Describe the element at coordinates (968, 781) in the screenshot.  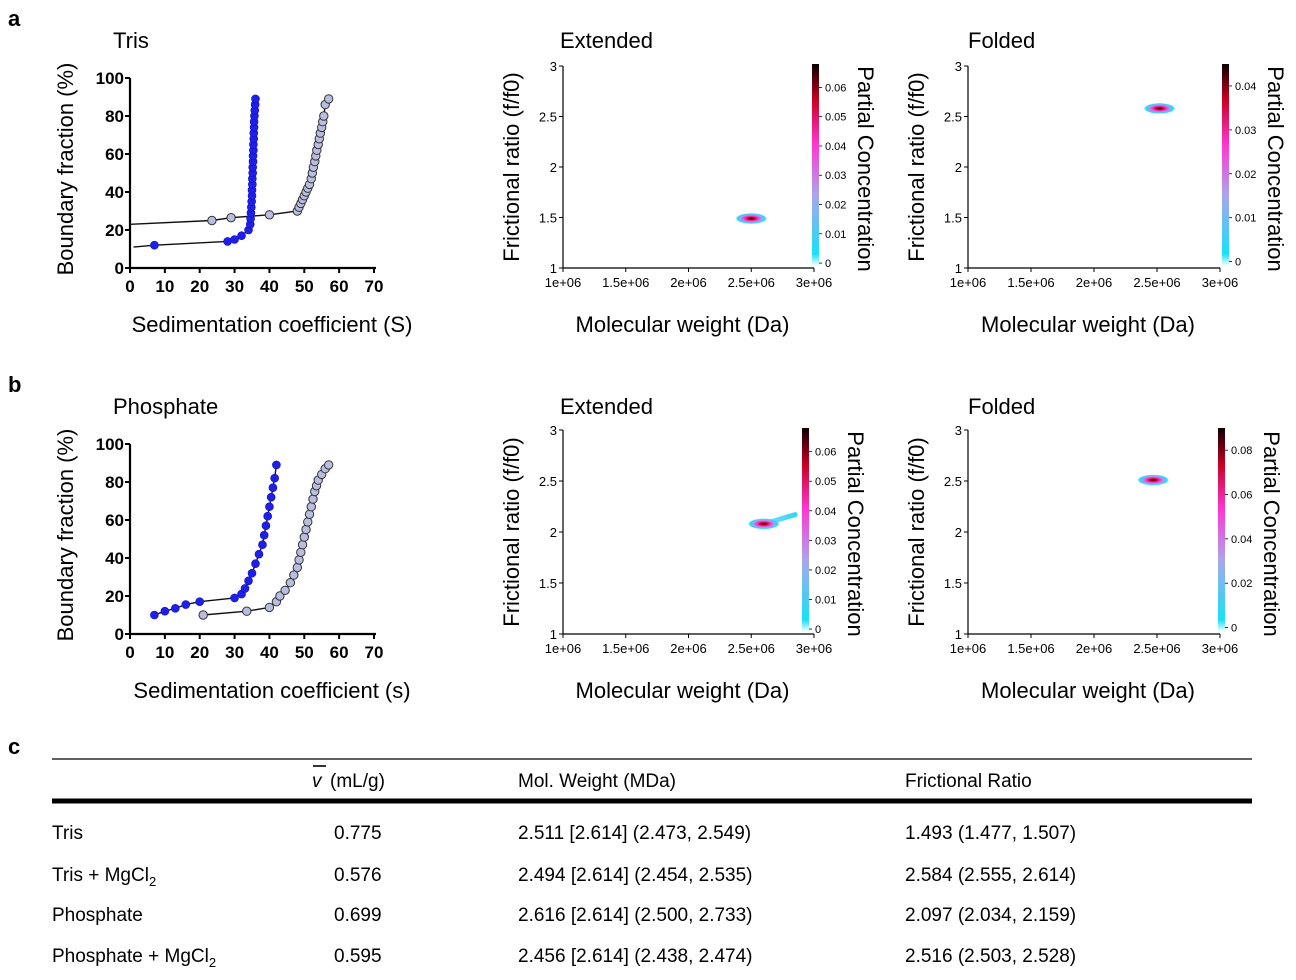
I see `header-frictional-ratio: Frictional Ratio` at that location.